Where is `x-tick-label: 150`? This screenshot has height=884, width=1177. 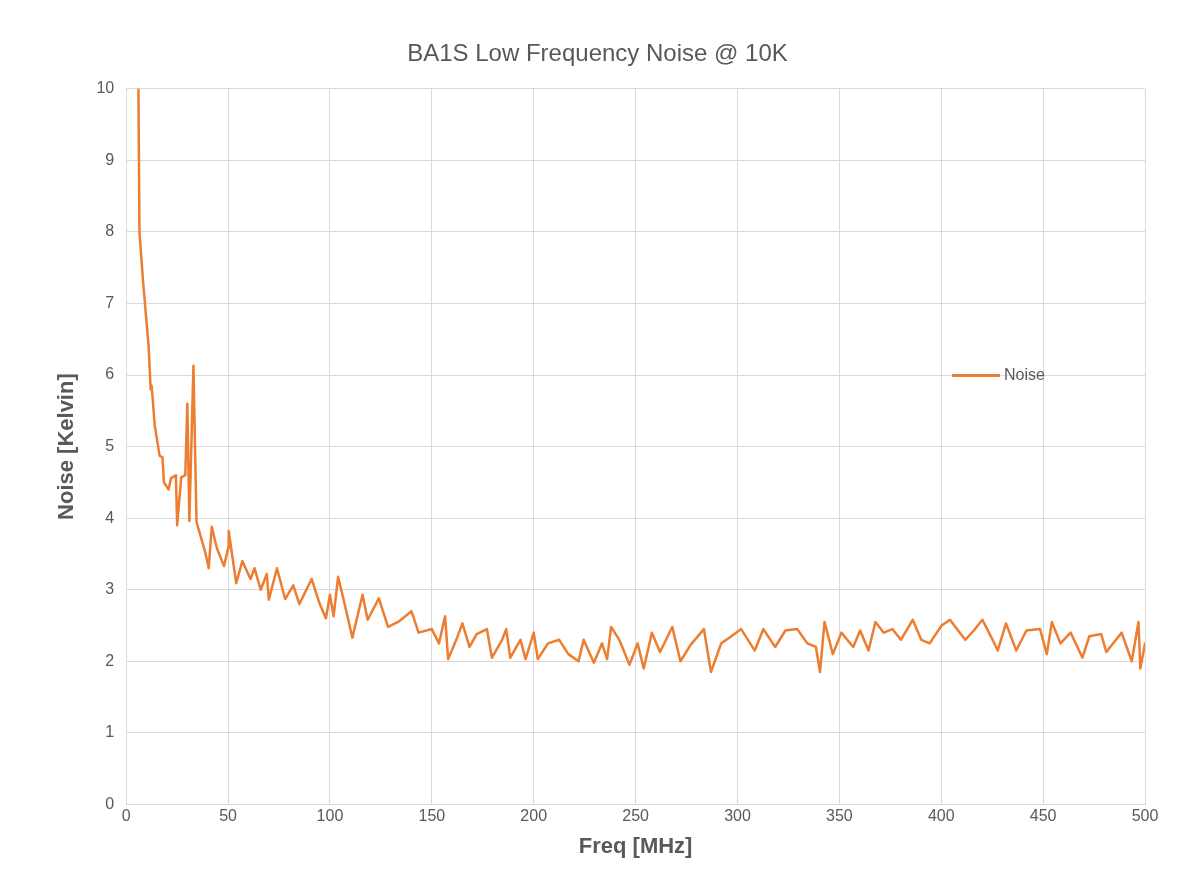 x-tick-label: 150 is located at coordinates (432, 816).